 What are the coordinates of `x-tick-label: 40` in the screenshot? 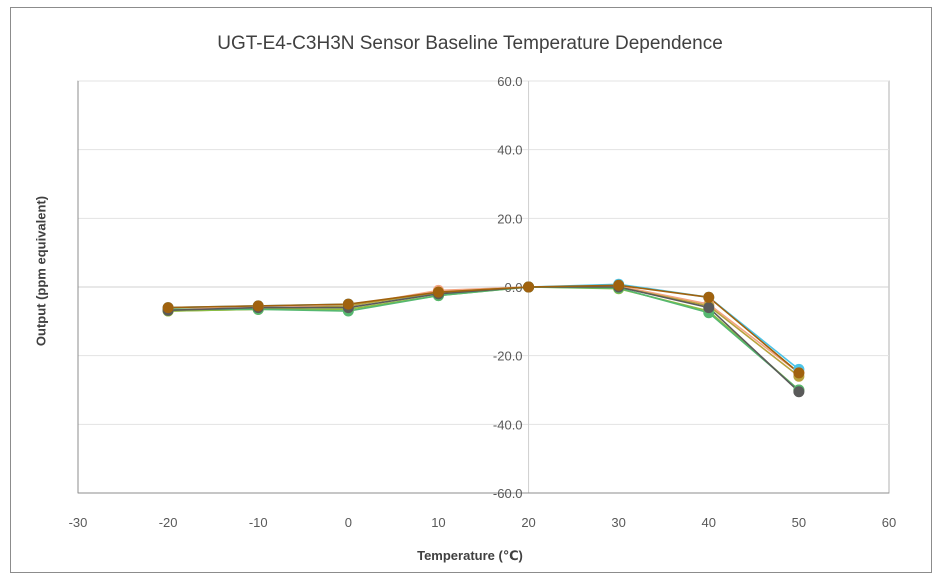 It's located at (709, 522).